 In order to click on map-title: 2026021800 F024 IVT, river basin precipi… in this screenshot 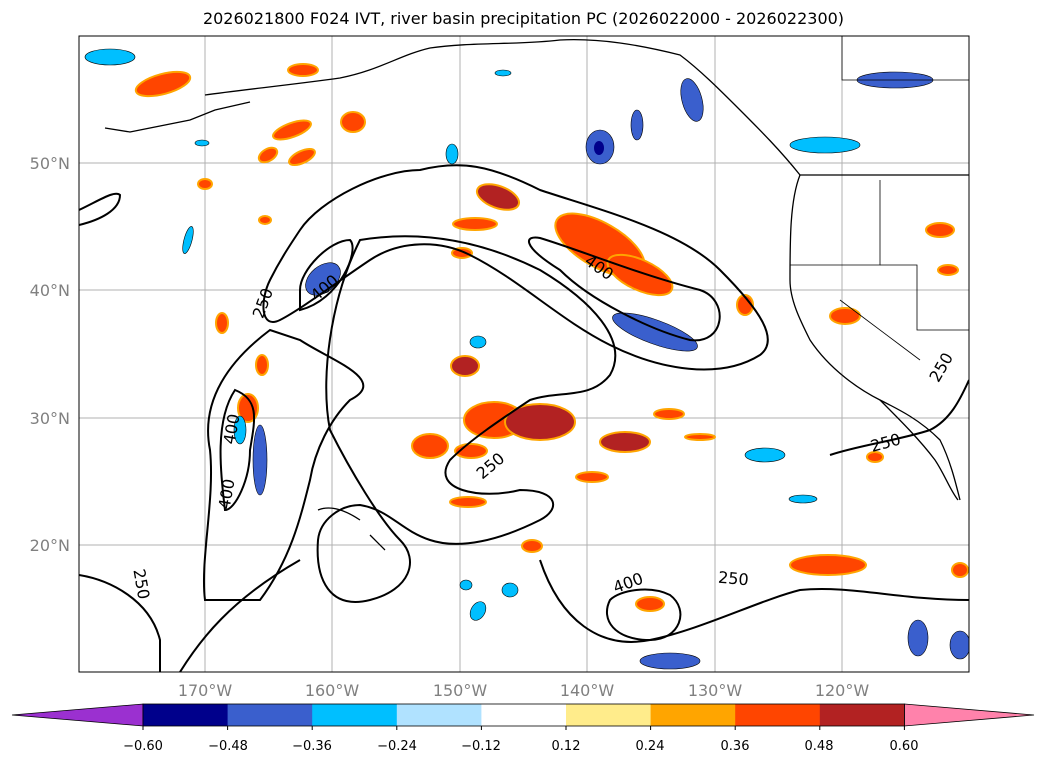, I will do `click(523, 18)`.